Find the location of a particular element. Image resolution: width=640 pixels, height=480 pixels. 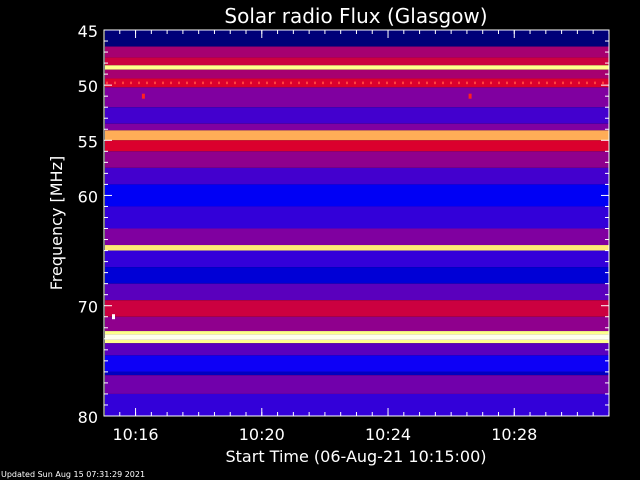

x-tick-label: 10:16 is located at coordinates (136, 434).